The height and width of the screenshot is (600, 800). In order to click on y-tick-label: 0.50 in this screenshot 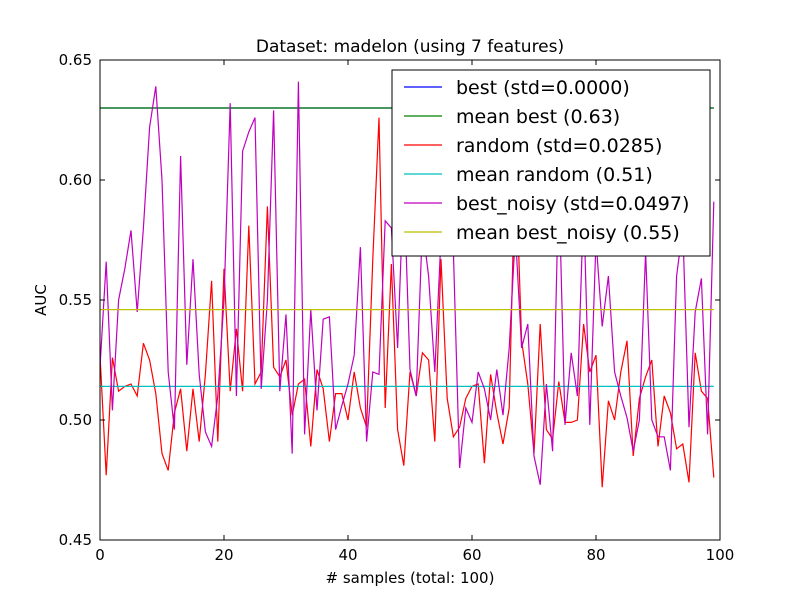, I will do `click(75, 420)`.